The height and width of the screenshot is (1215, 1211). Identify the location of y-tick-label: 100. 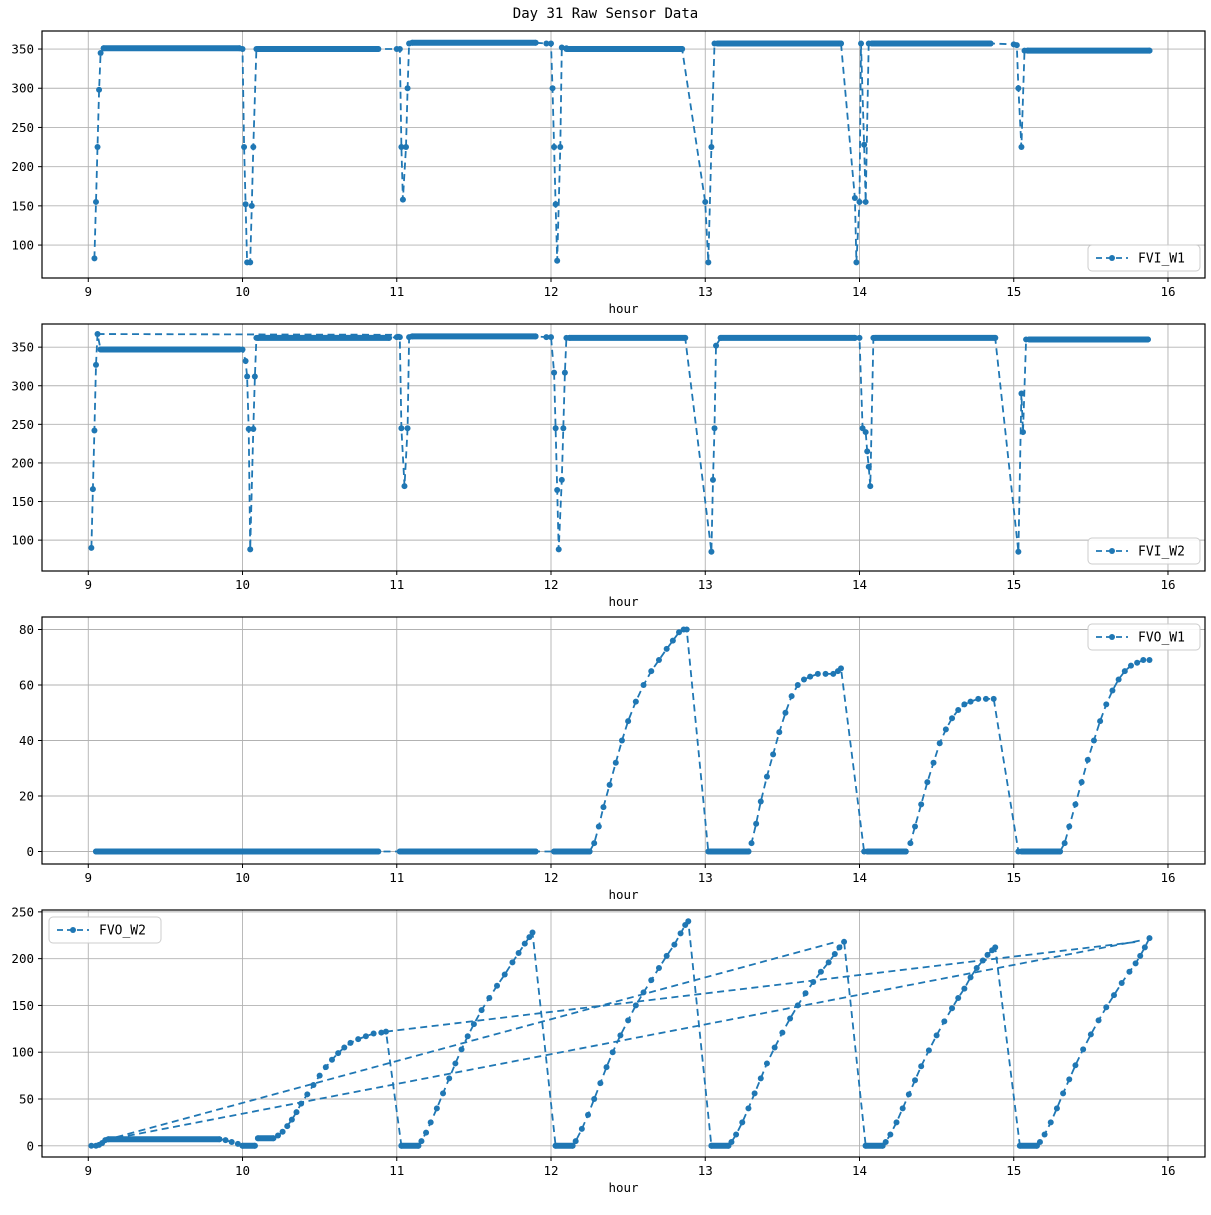
(22, 540).